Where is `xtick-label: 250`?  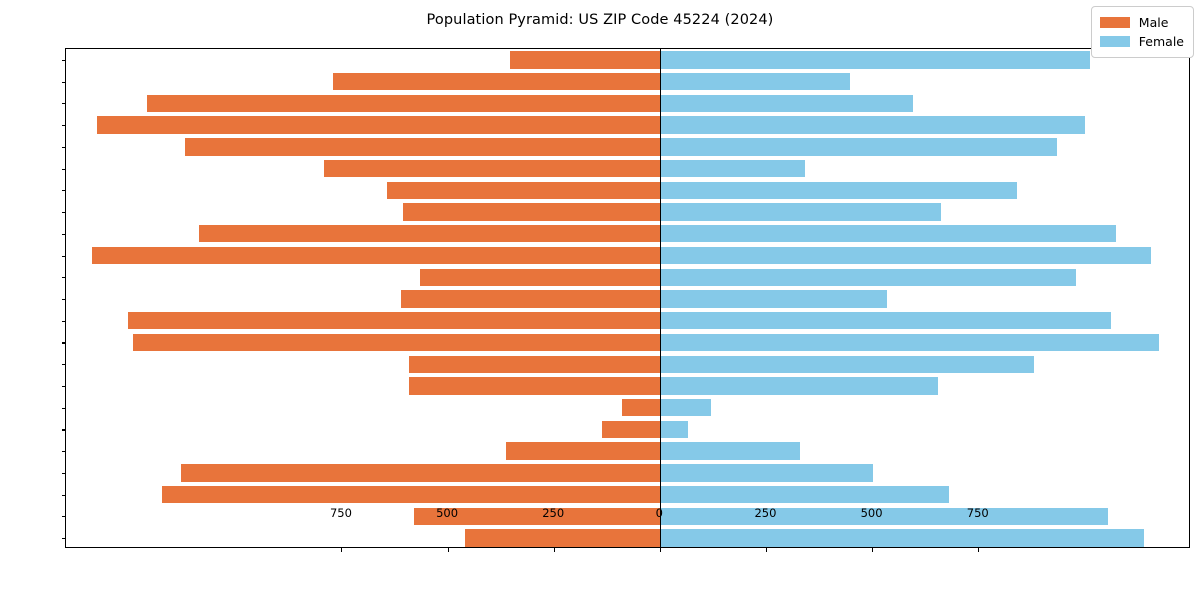 xtick-label: 250 is located at coordinates (765, 513).